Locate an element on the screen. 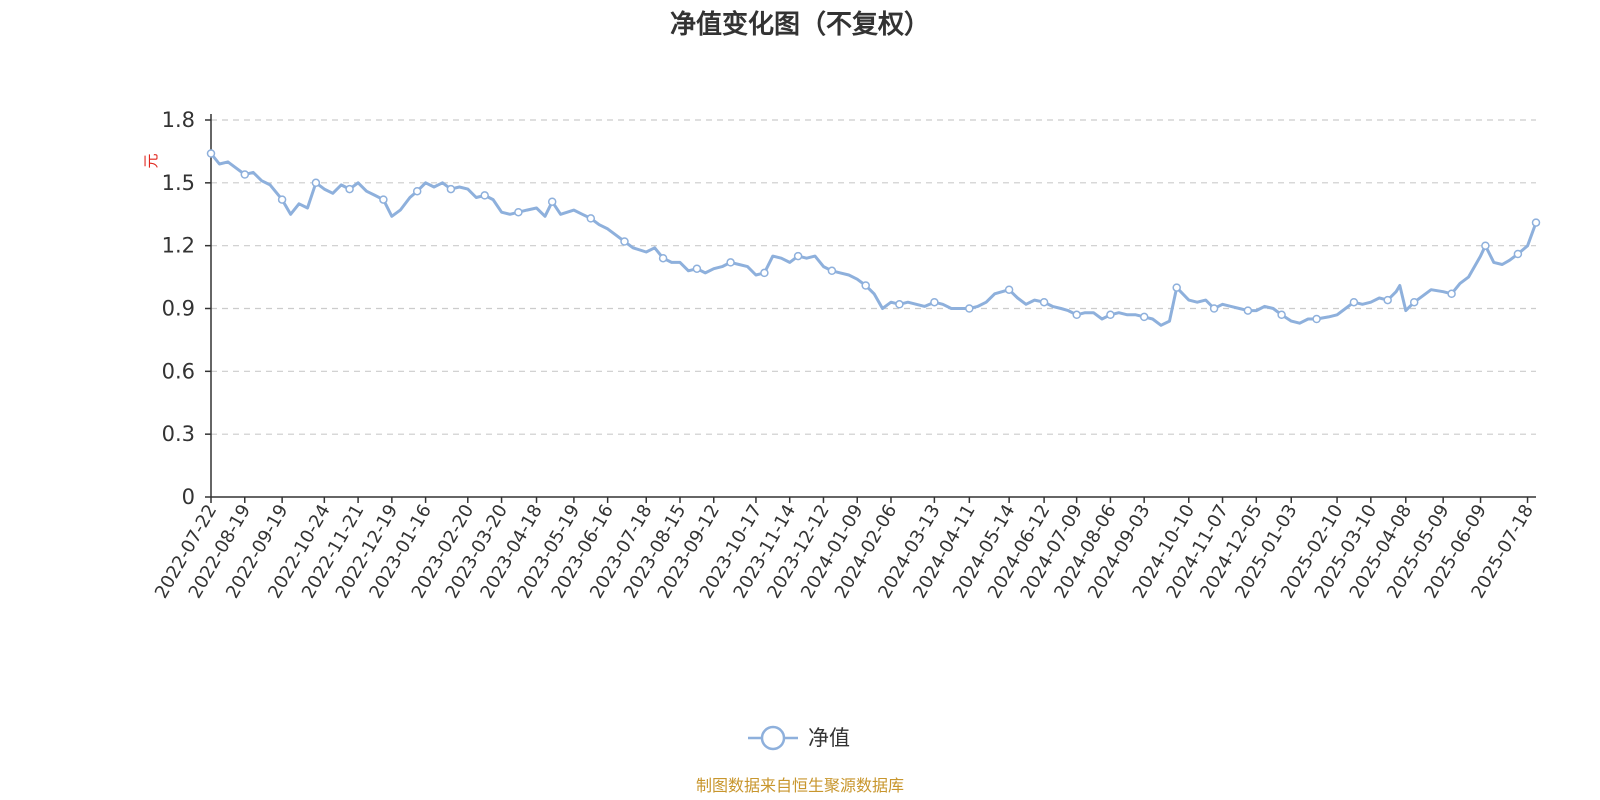  y-tick-labels: 0 0.3 0.6 0.9 1.2 1.5 1.8 is located at coordinates (178, 308).